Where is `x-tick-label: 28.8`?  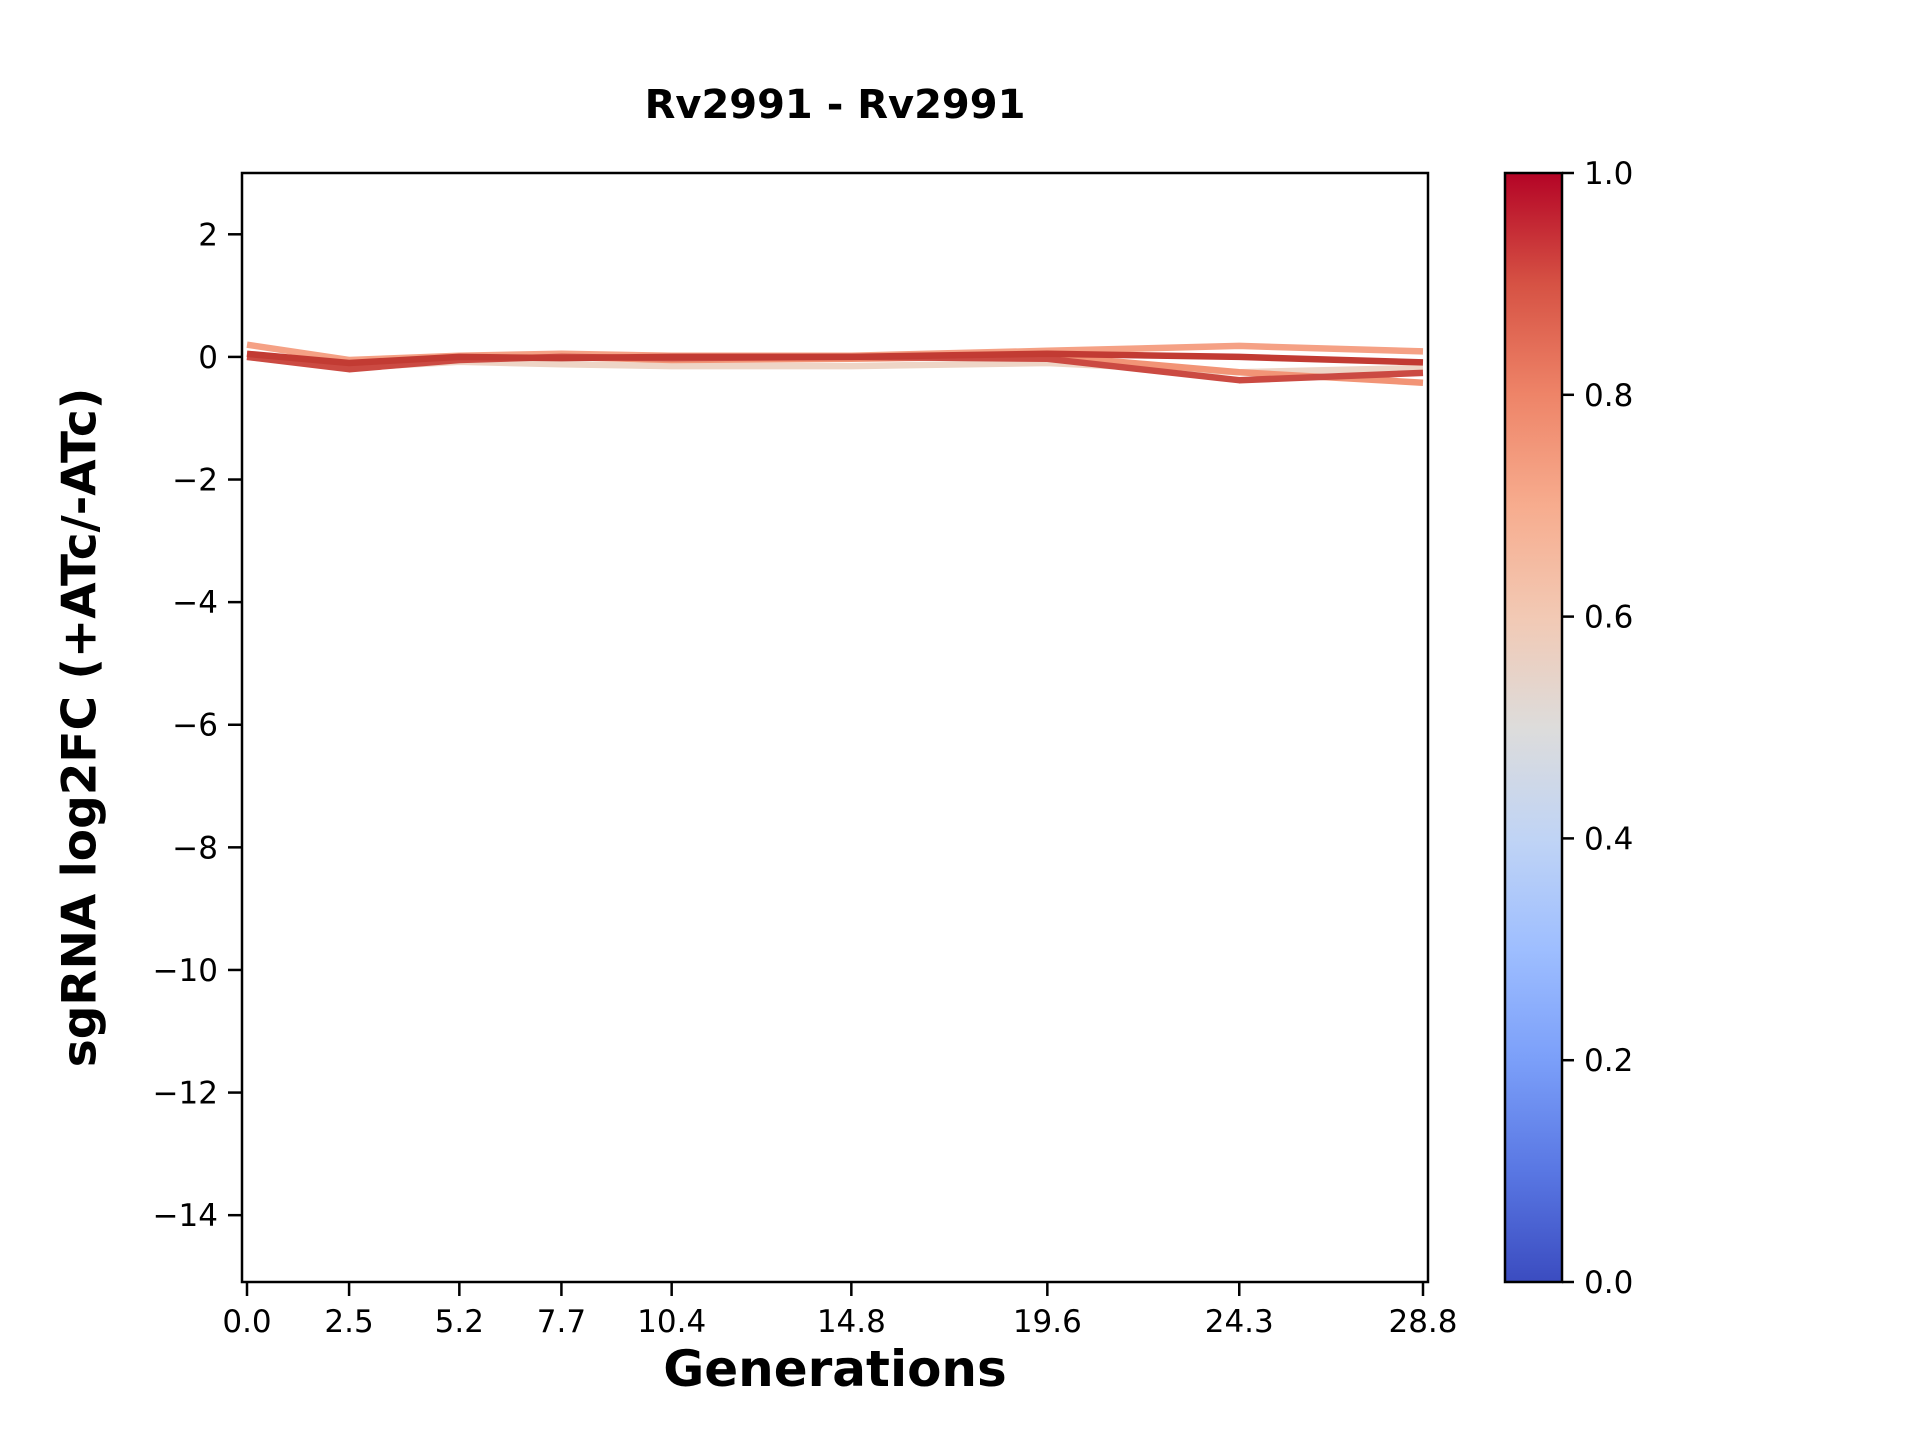 x-tick-label: 28.8 is located at coordinates (1422, 1322).